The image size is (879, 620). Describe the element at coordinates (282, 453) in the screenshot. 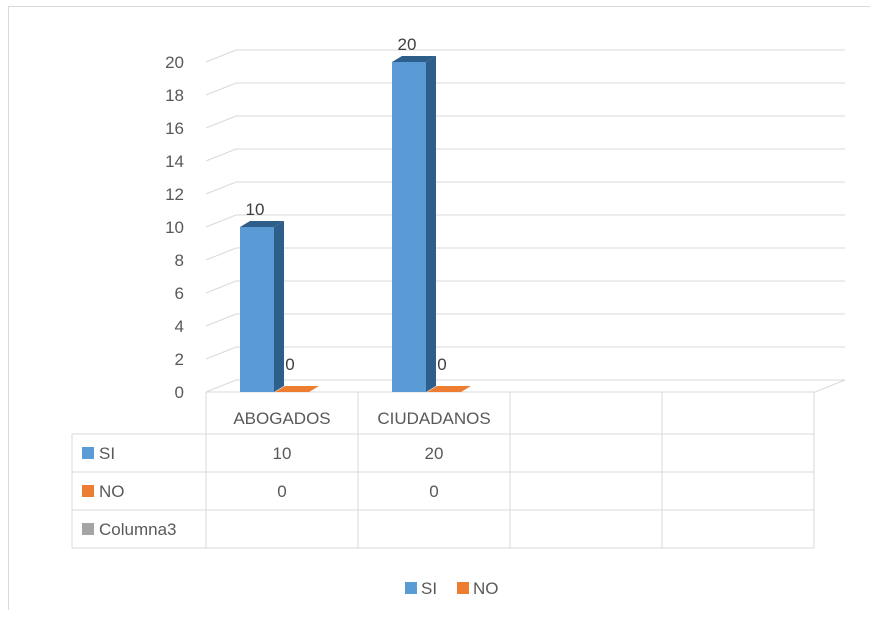

I see `table-cell-value: 10` at that location.